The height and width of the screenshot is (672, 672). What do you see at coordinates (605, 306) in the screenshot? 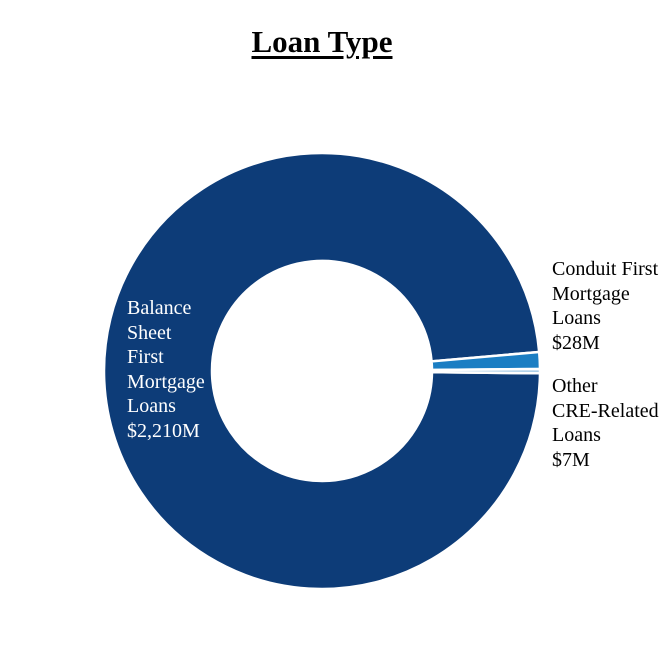
I see `segment-label-conduit-first-mortgage-loans: Conduit First Mortgage Loans $28M` at bounding box center [605, 306].